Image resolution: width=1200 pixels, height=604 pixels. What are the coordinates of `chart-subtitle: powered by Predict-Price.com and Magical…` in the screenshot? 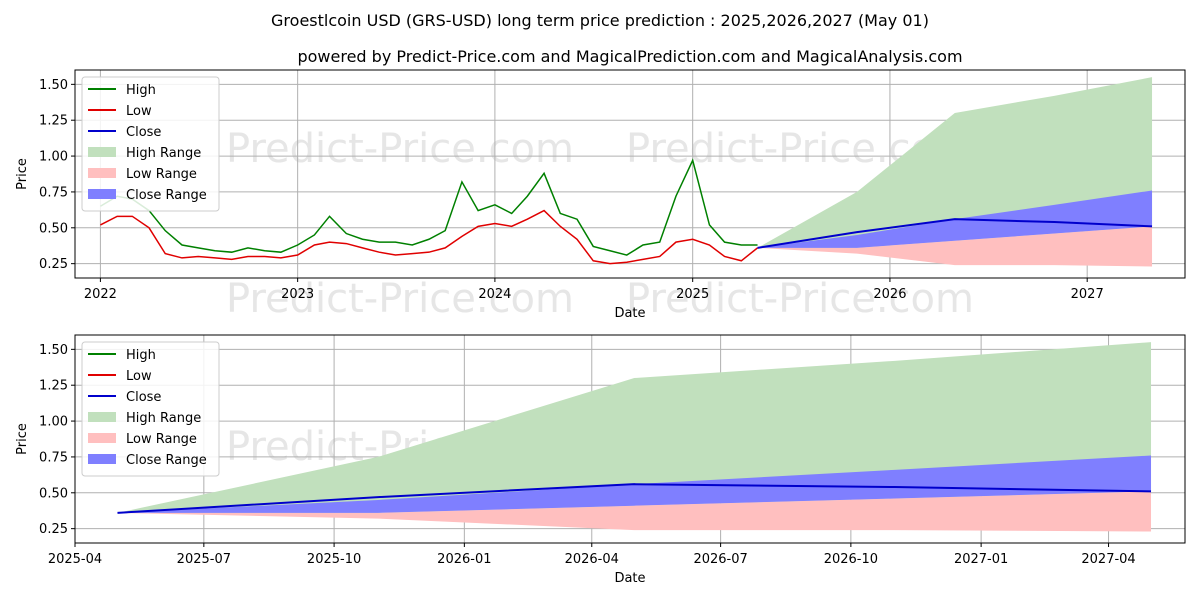 It's located at (629, 56).